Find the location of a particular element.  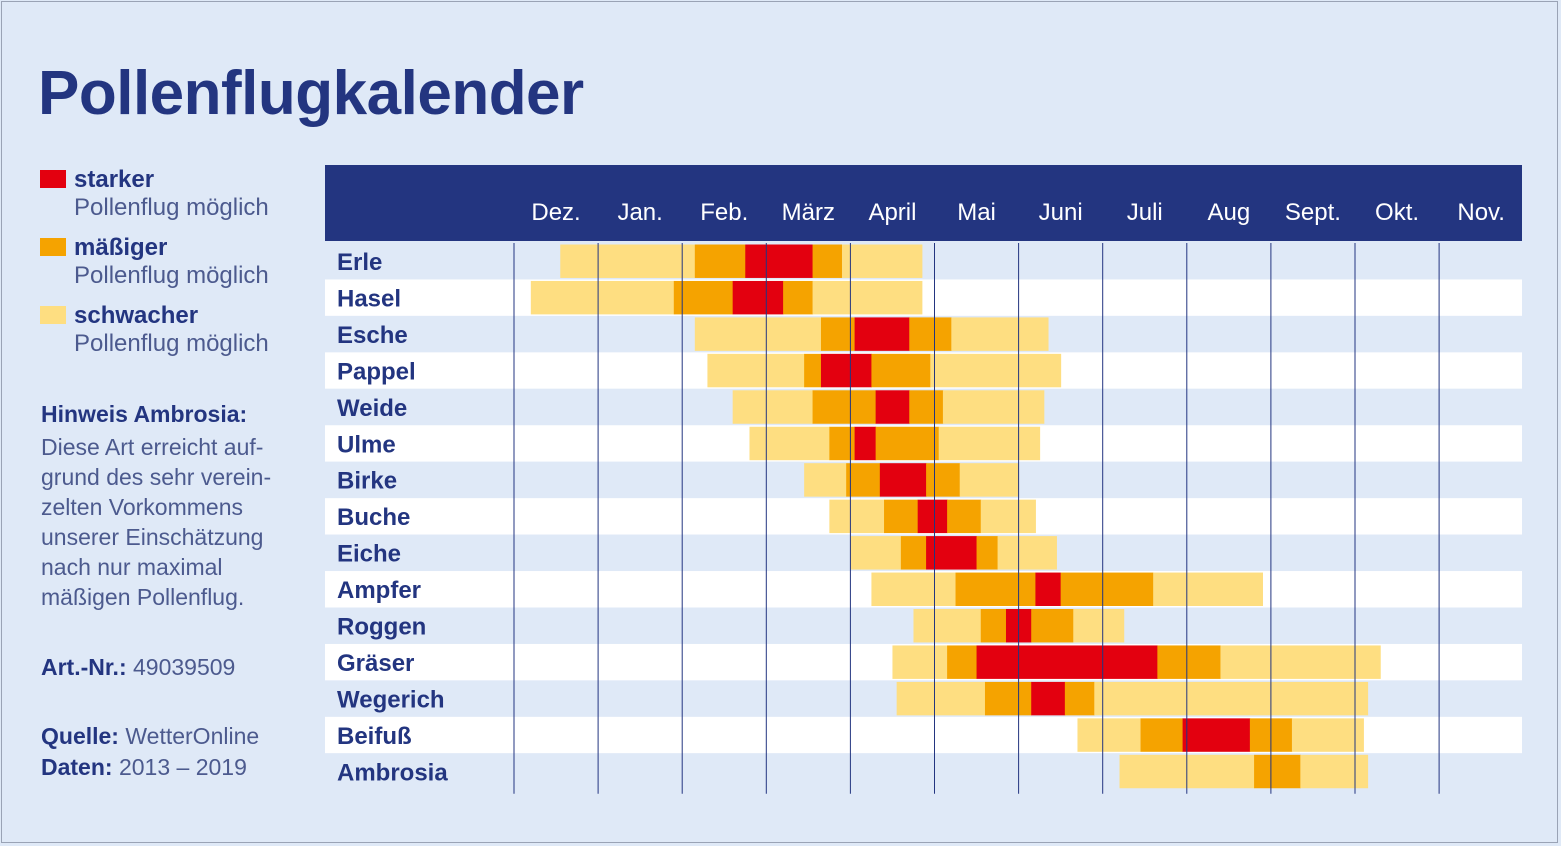

species-label: Pappel is located at coordinates (376, 371).